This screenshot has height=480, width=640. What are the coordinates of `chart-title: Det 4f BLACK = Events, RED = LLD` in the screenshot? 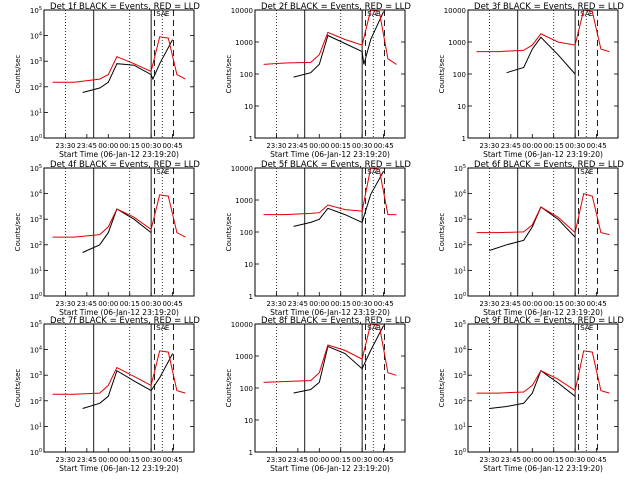 It's located at (125, 165).